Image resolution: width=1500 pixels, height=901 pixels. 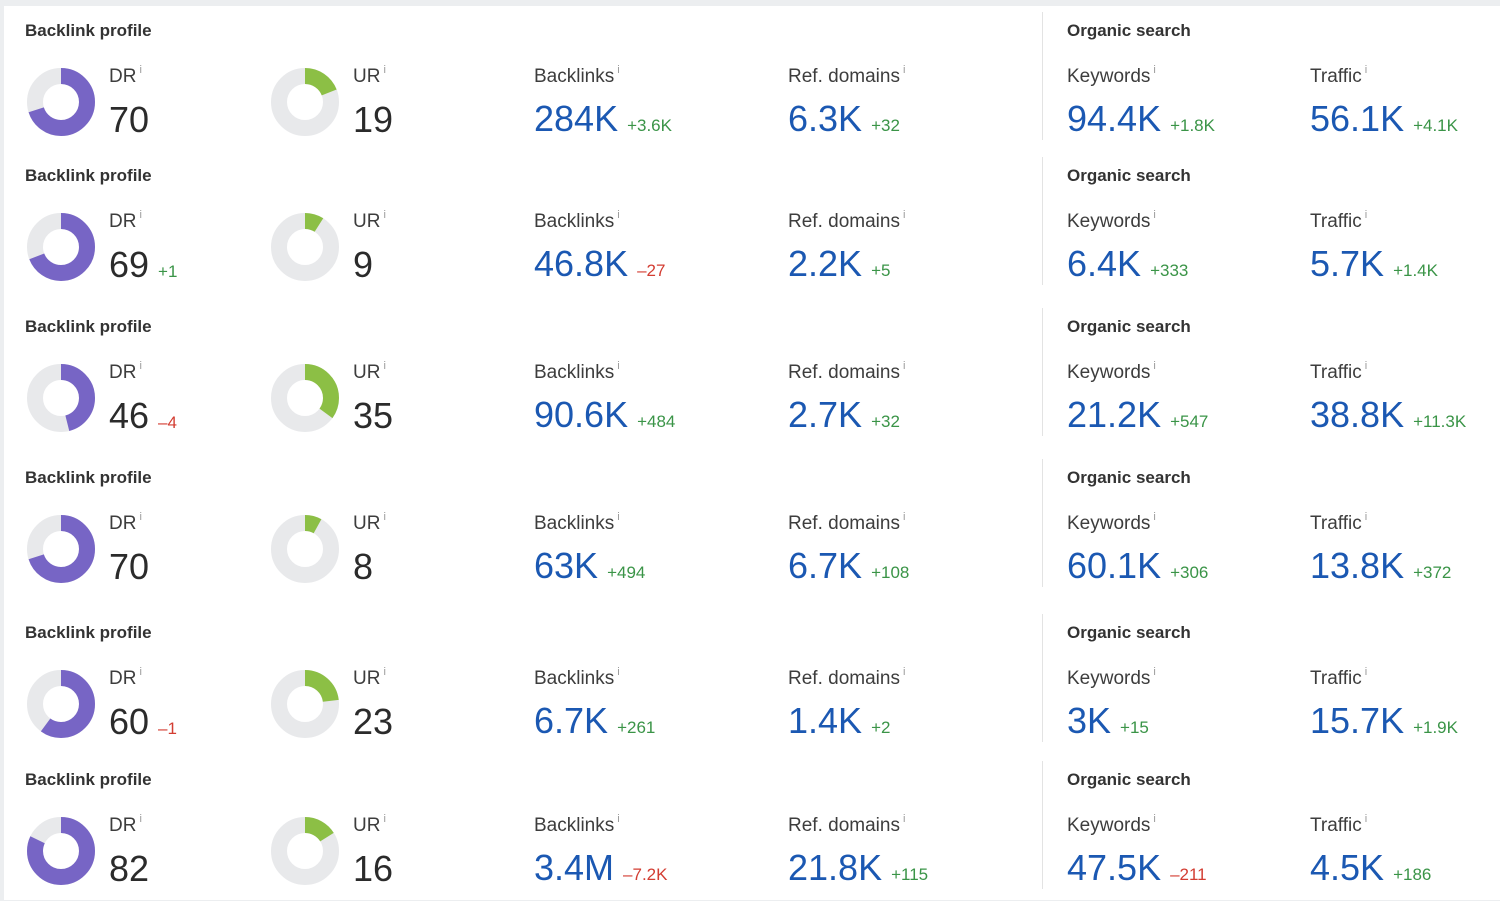 I want to click on ref-domains-label: Ref. domains i, so click(x=847, y=825).